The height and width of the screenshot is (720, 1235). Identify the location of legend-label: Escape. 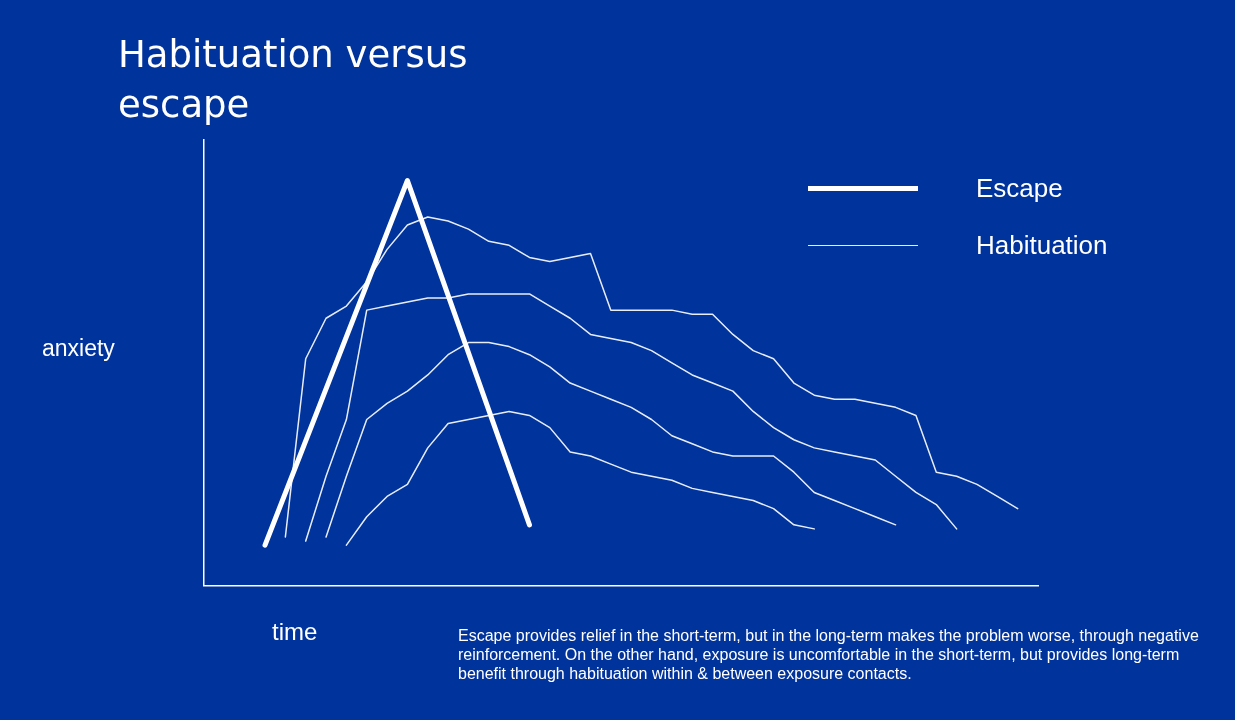
(1019, 188).